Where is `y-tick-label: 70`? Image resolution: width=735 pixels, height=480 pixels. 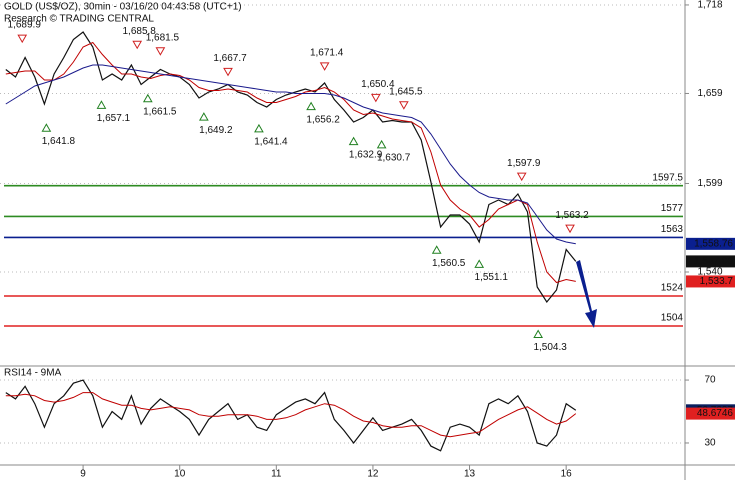 y-tick-label: 70 is located at coordinates (710, 380).